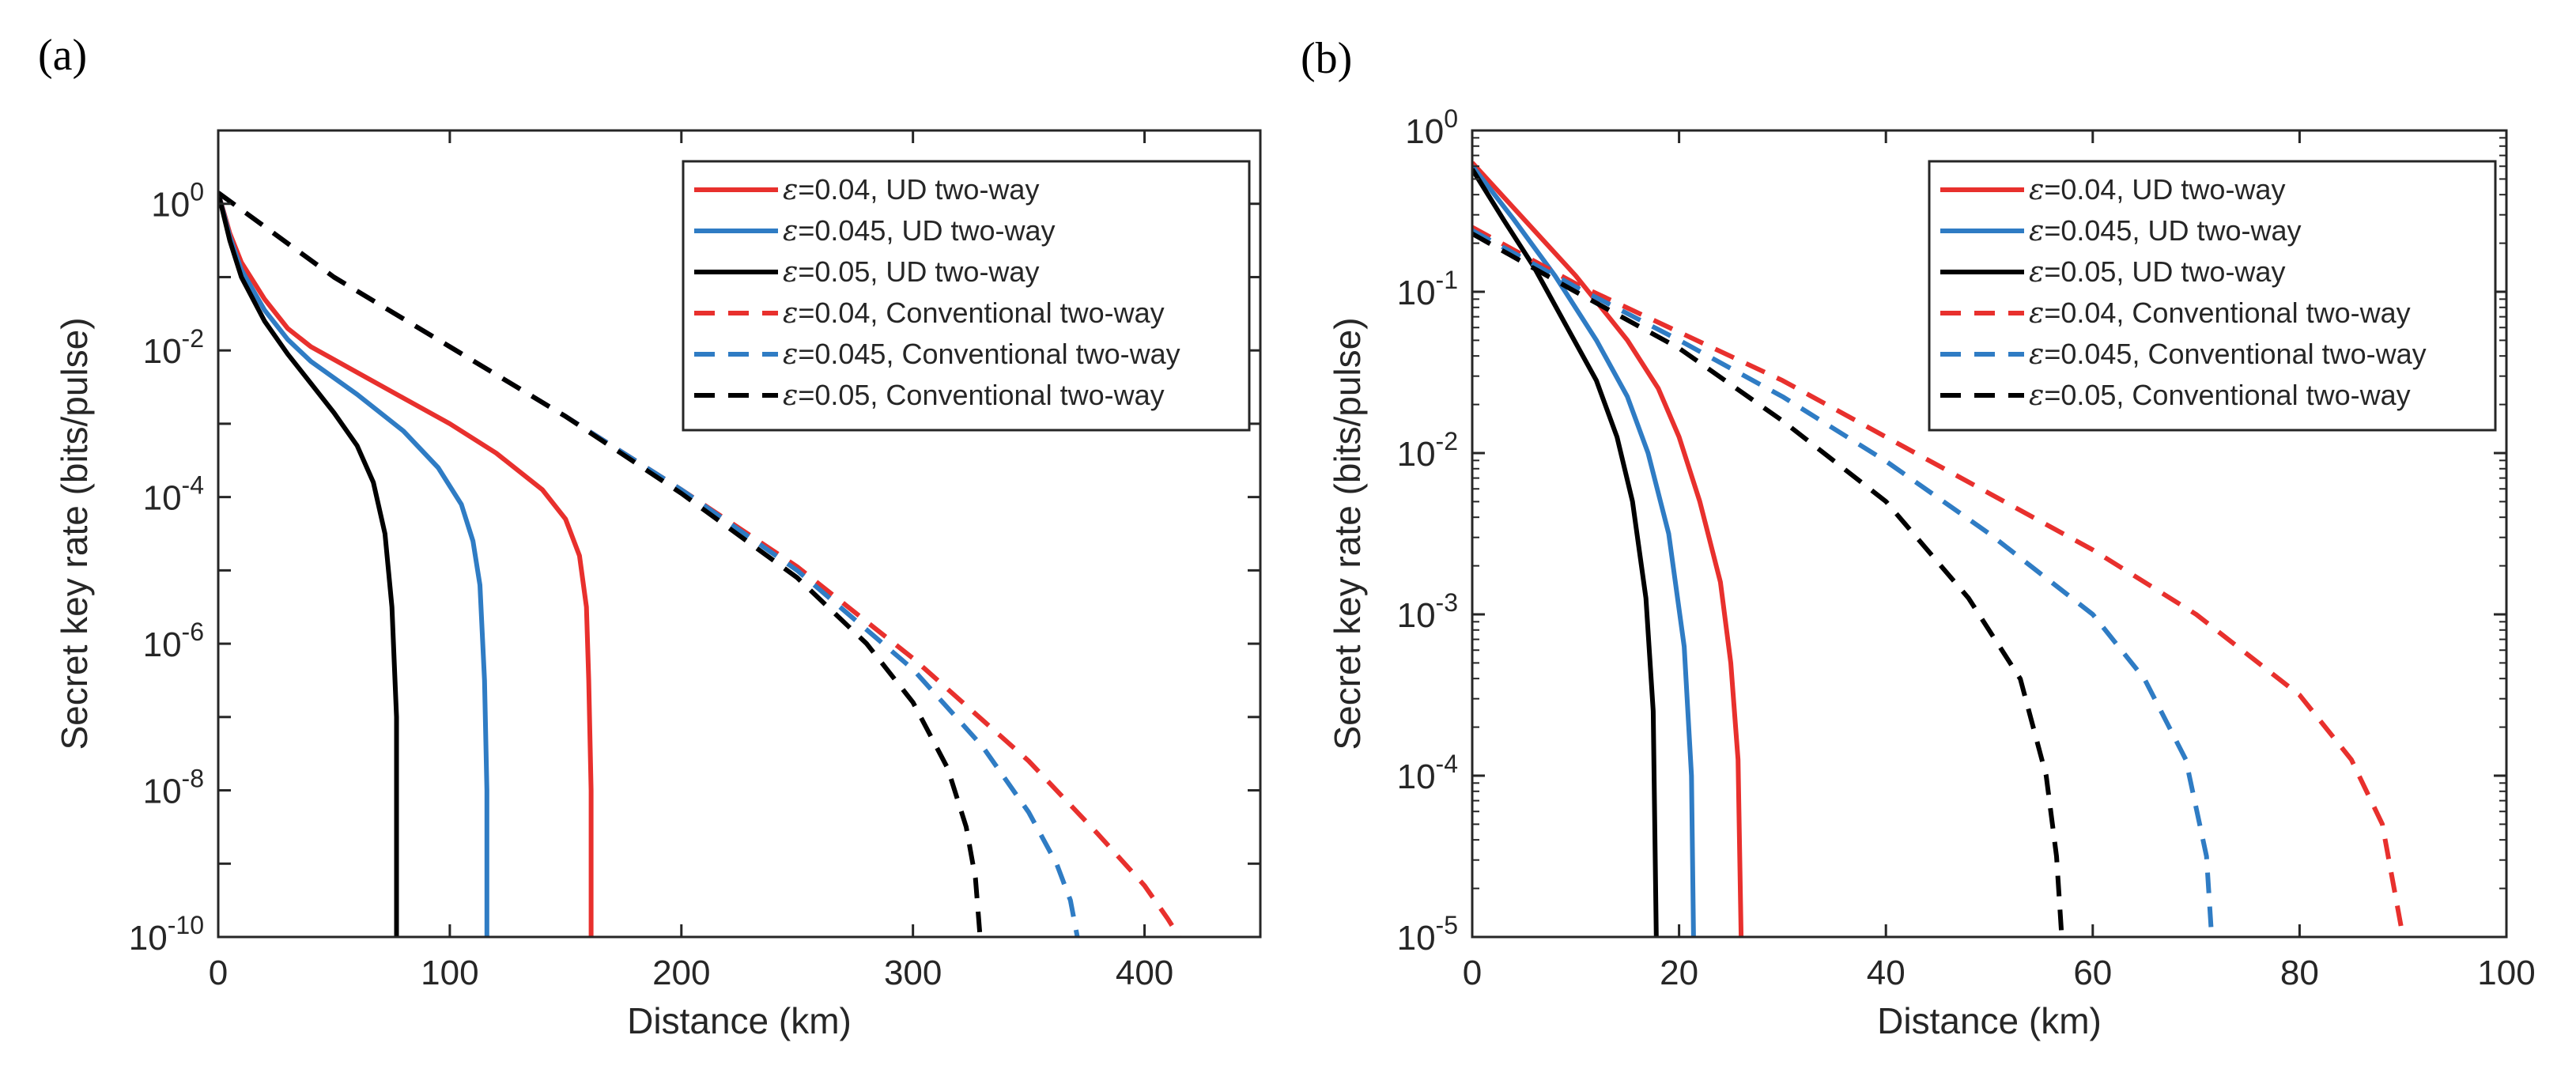  I want to click on y-tick-label: 10⁰, so click(1431, 127).